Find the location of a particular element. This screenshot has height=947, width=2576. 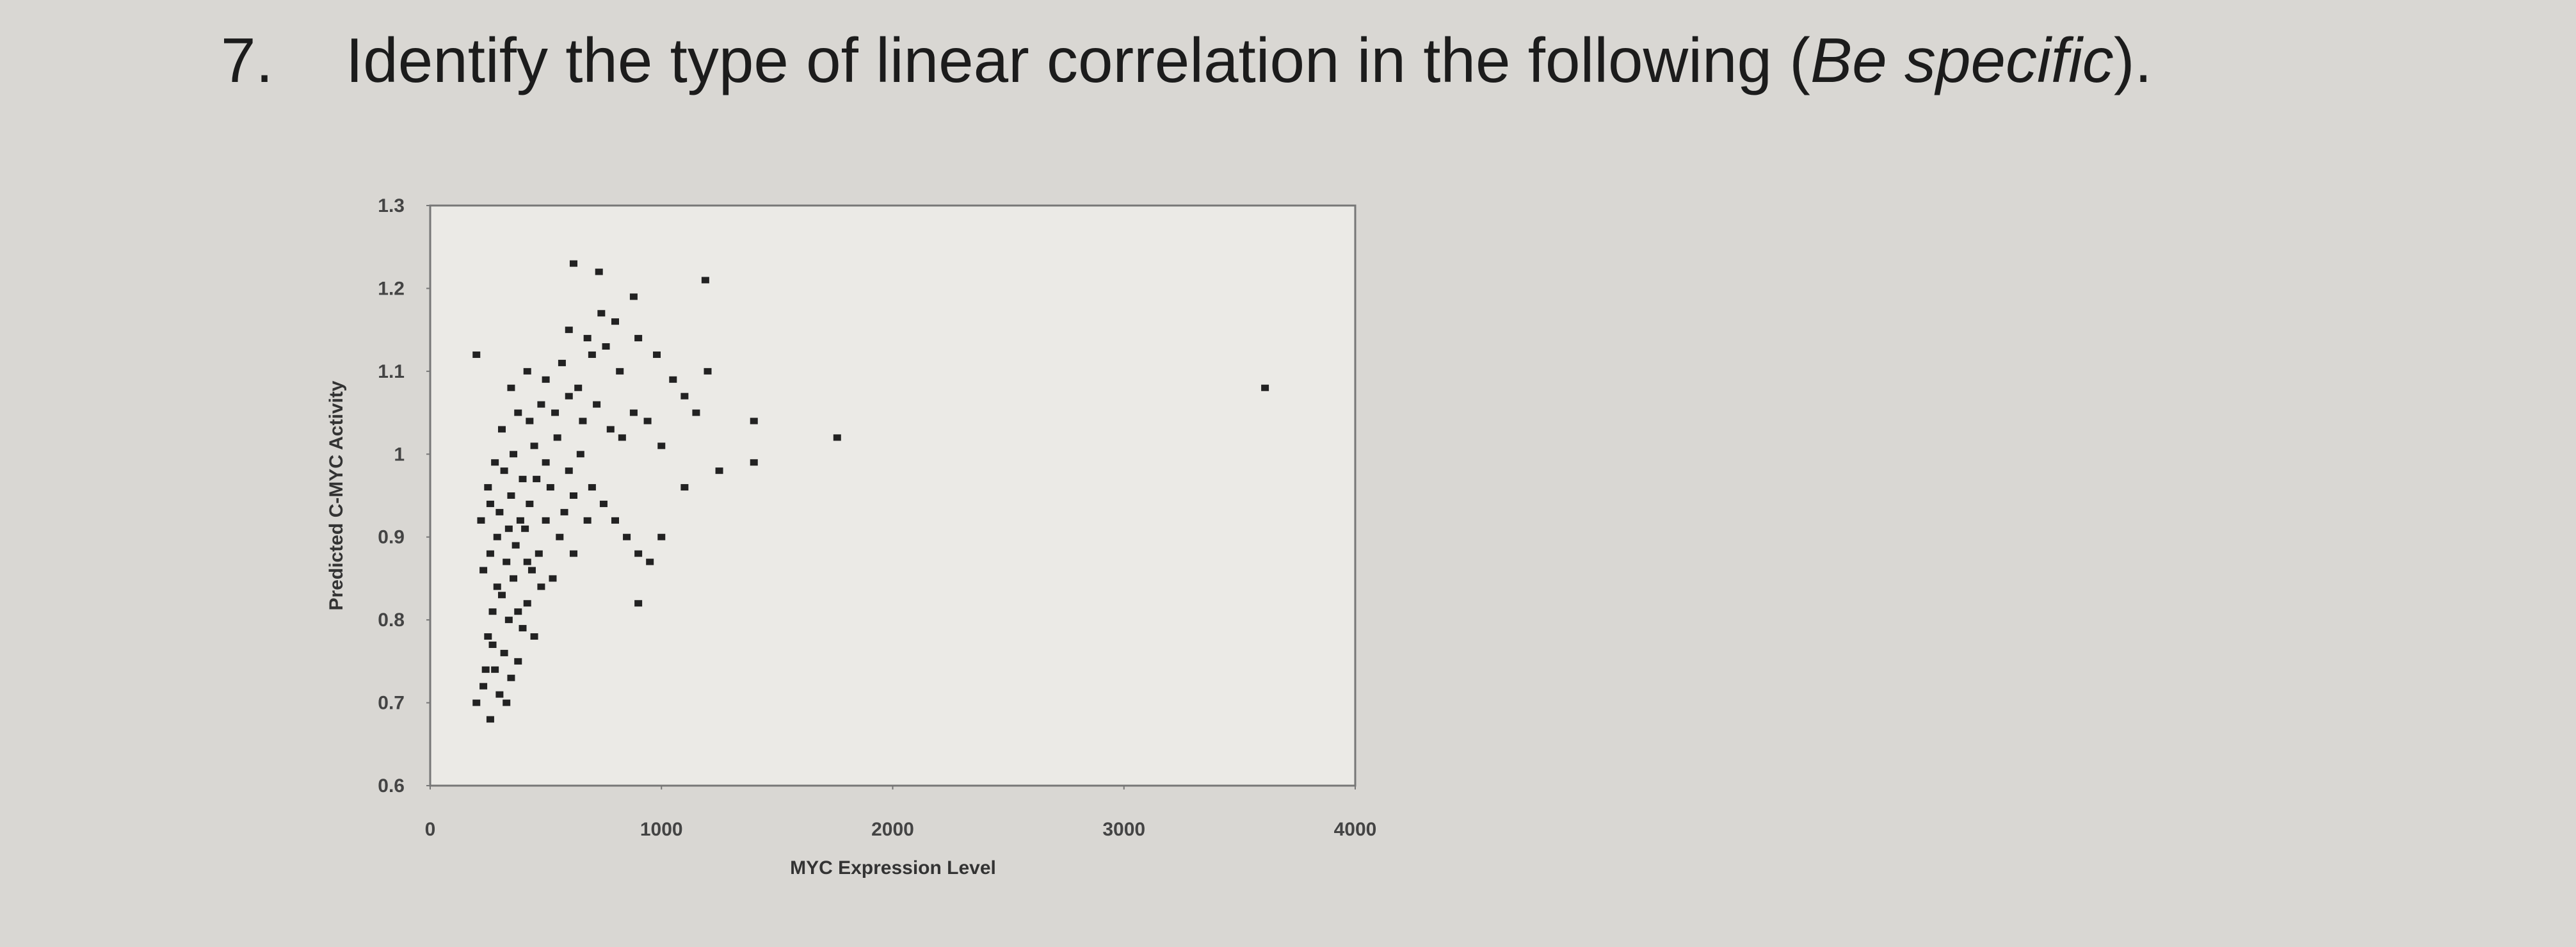

x-tick-label: 0 is located at coordinates (430, 829).